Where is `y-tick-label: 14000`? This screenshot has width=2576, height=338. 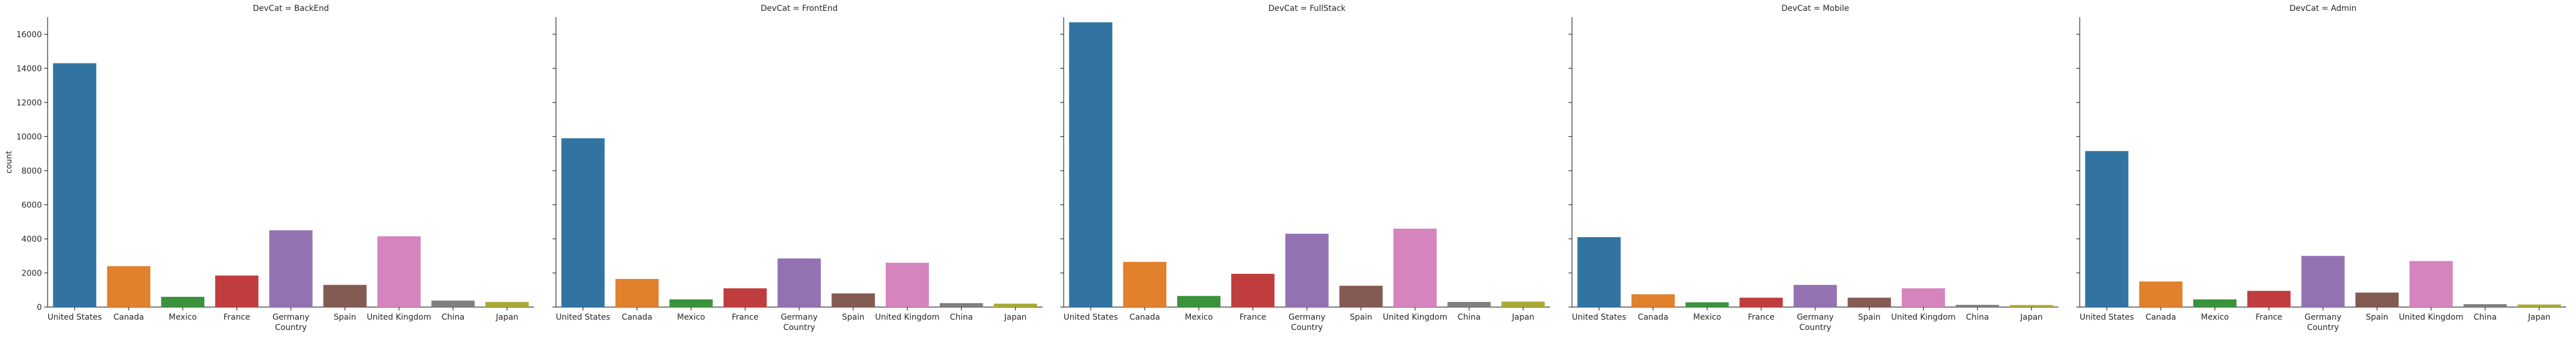 y-tick-label: 14000 is located at coordinates (29, 68).